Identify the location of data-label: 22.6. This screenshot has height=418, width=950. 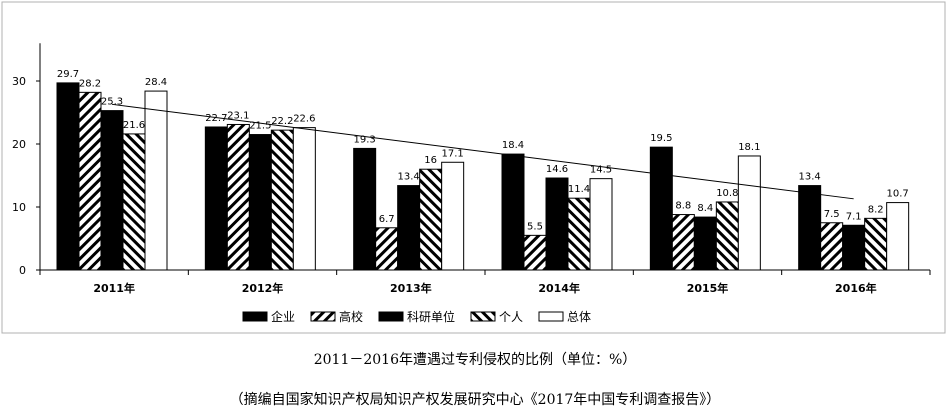
(304, 119).